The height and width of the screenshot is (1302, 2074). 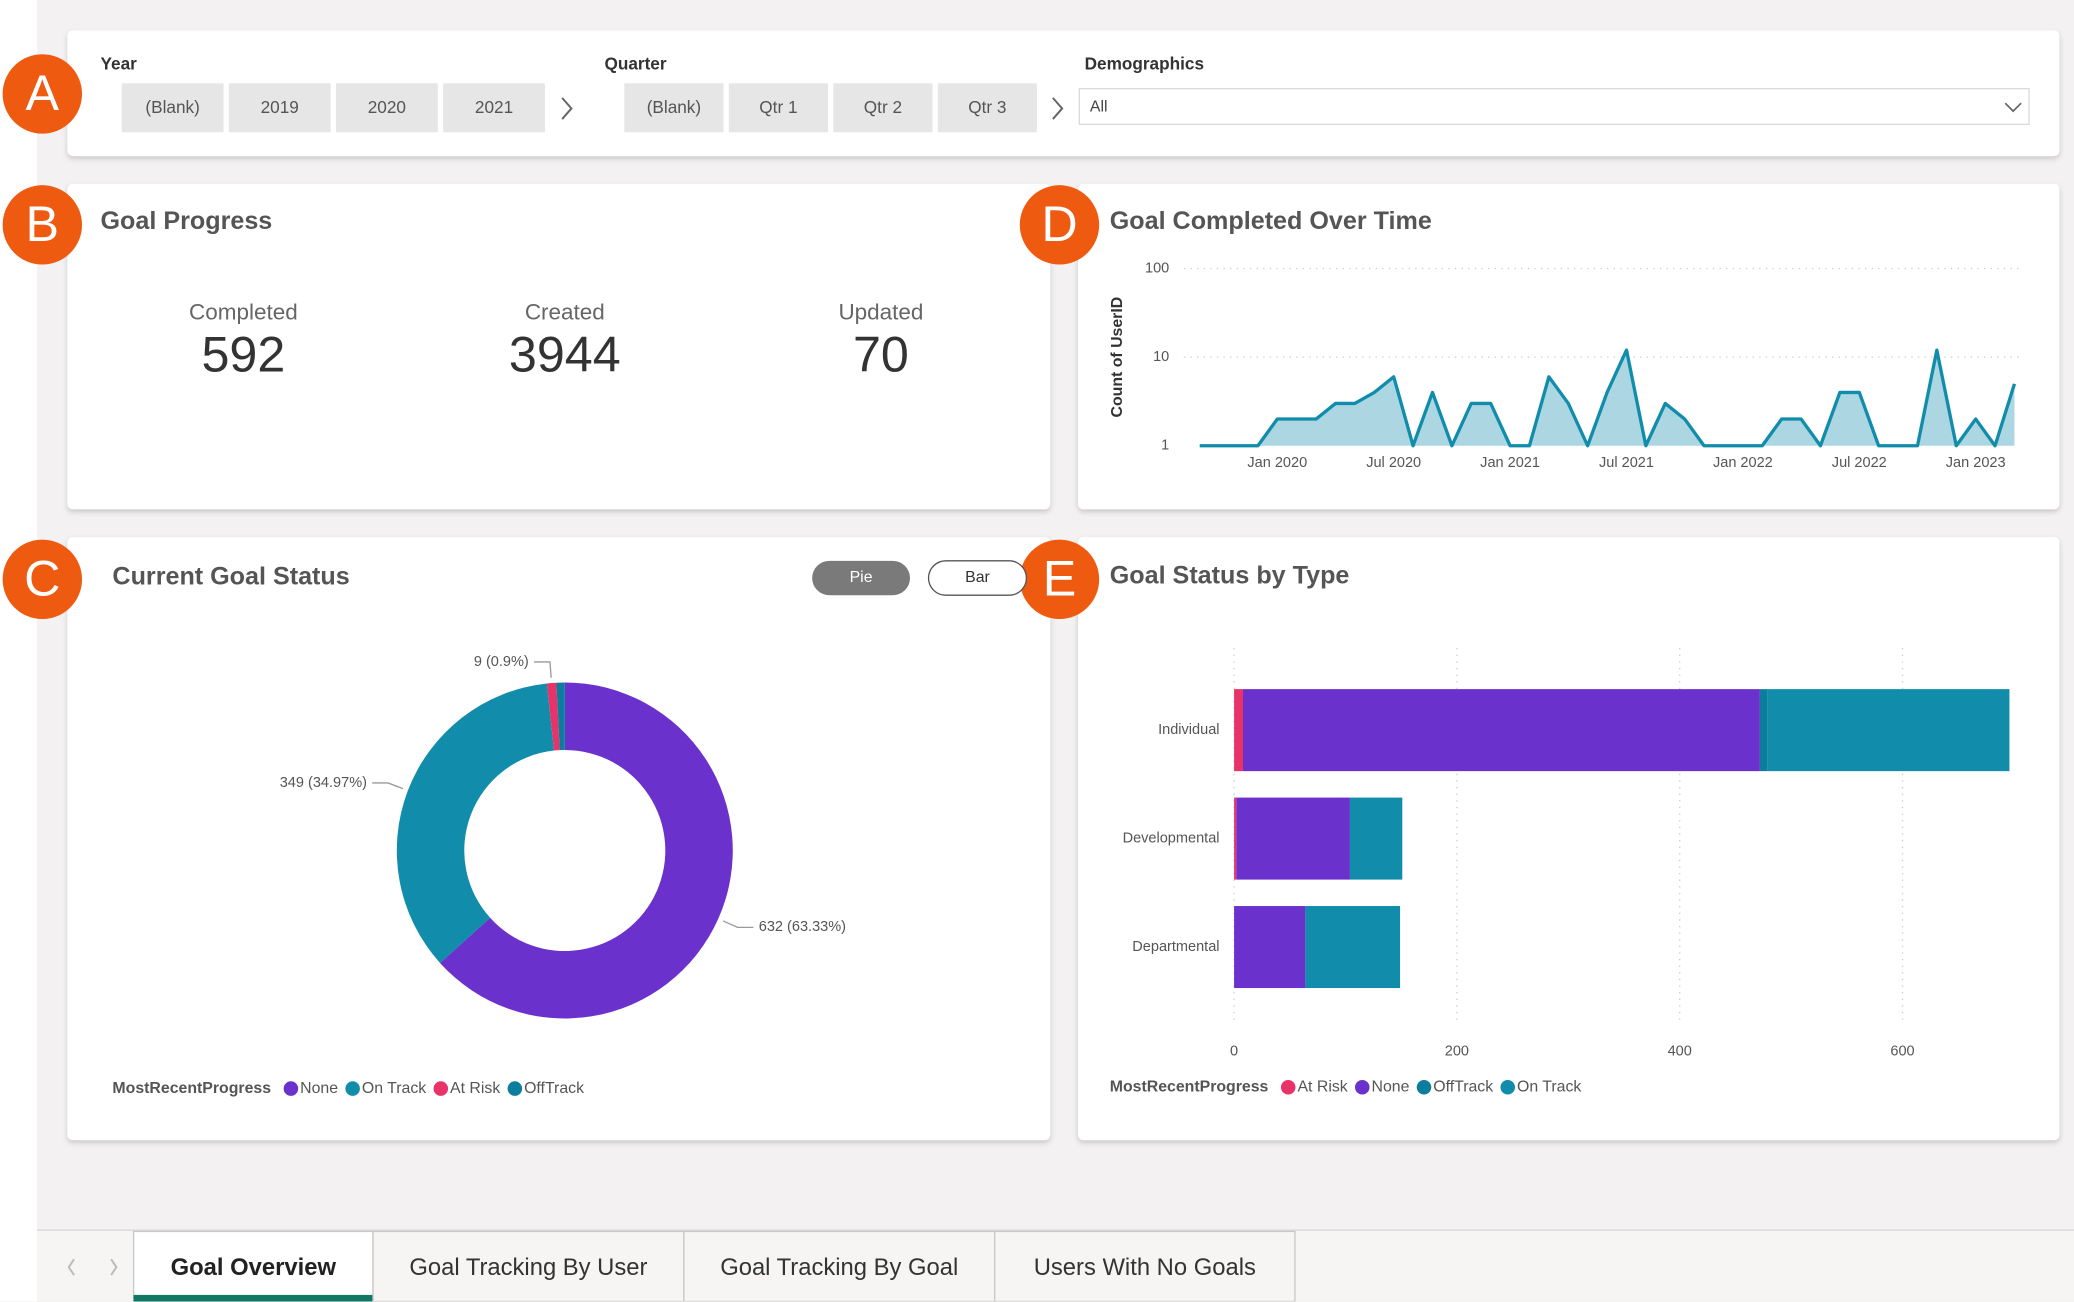 I want to click on panel-title: Goal Progress, so click(x=187, y=221).